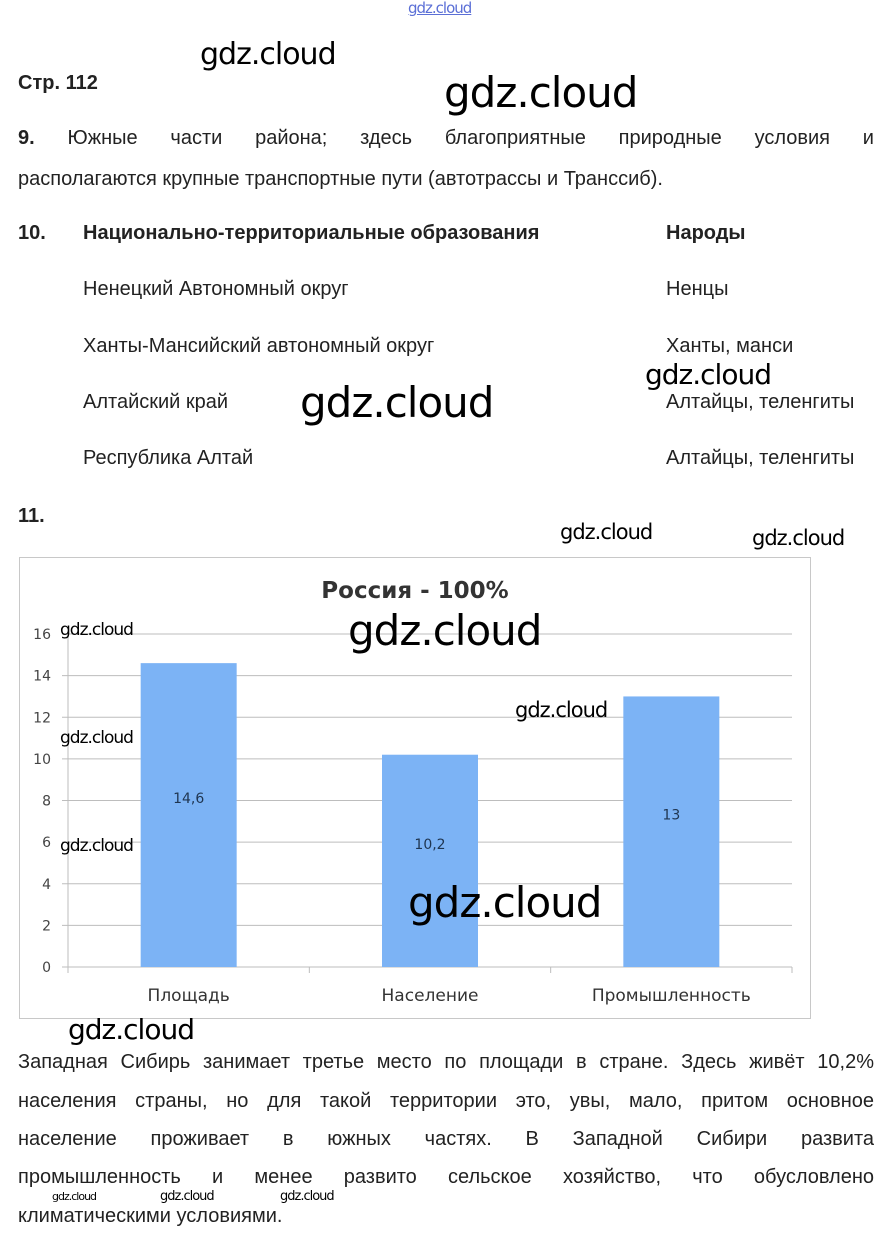 The height and width of the screenshot is (1241, 893). Describe the element at coordinates (671, 996) in the screenshot. I see `x-tick-label: Промышленность` at that location.